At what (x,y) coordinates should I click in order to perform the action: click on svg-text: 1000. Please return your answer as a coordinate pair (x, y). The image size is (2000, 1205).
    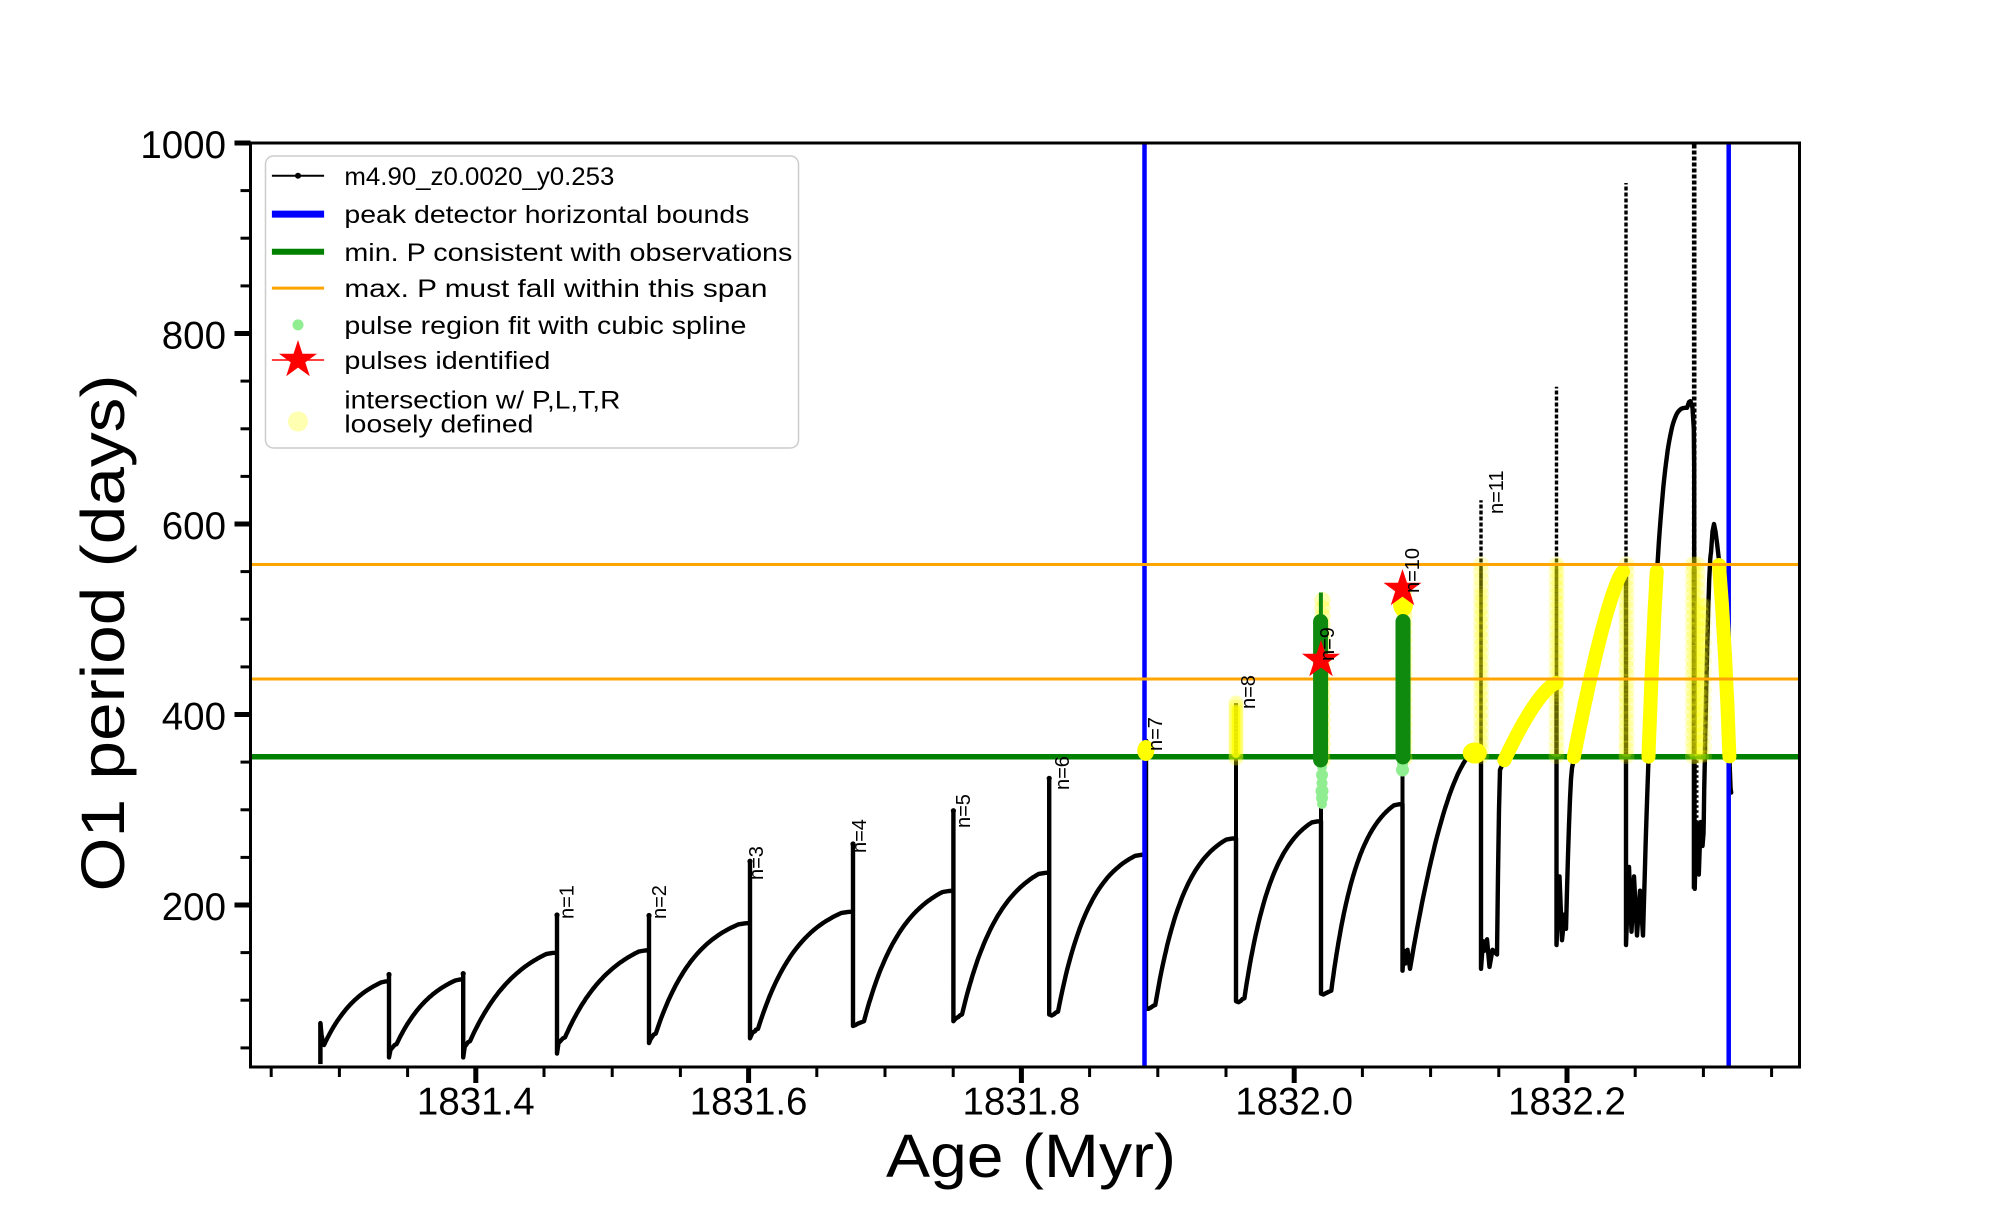
    Looking at the image, I should click on (183, 145).